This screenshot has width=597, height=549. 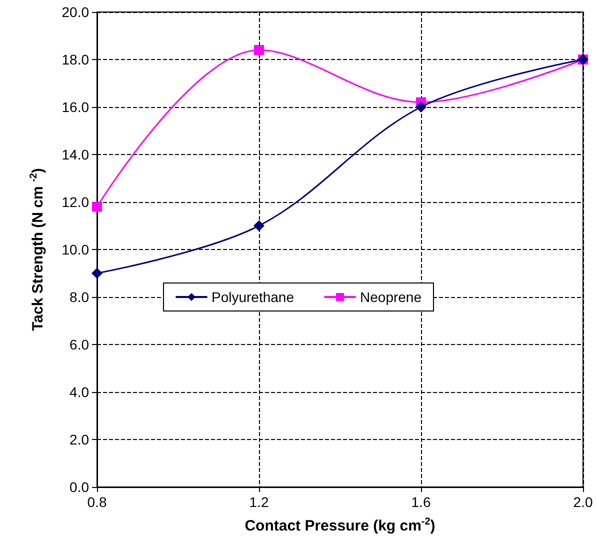 What do you see at coordinates (37, 249) in the screenshot?
I see `y-axis-title: Tack Strength (N cm -2)` at bounding box center [37, 249].